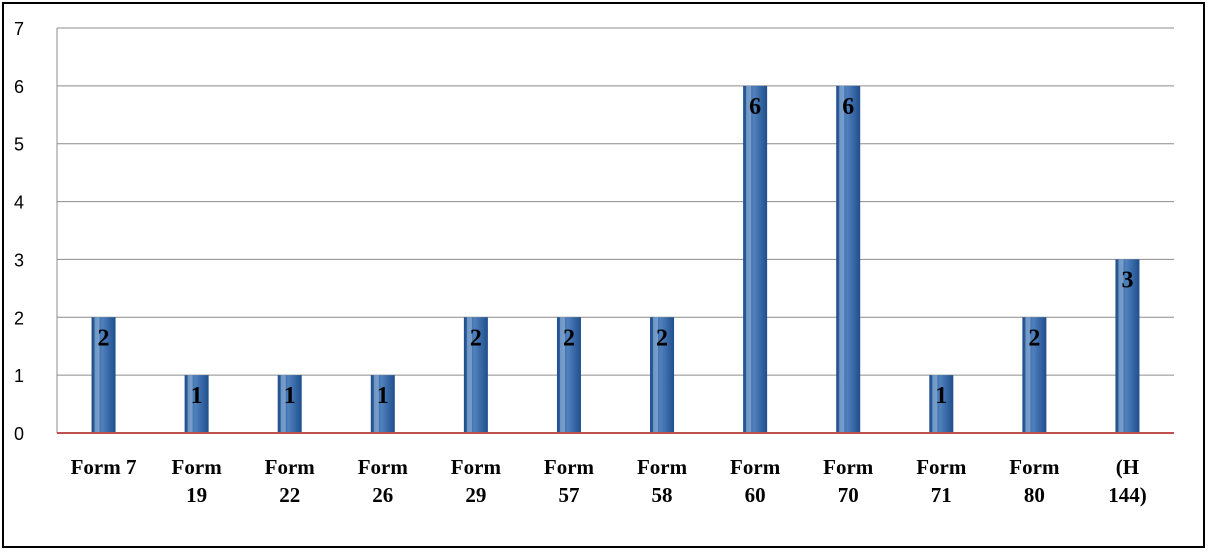  Describe the element at coordinates (755, 495) in the screenshot. I see `x-tick-label: 60` at that location.